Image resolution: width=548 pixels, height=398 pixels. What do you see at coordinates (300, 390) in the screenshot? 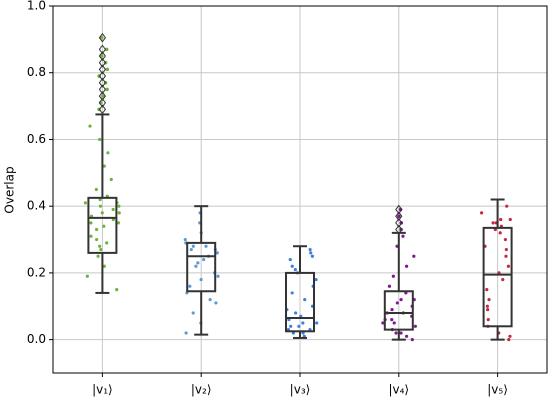
I see `x-tick-label: |v₃⟩` at bounding box center [300, 390].